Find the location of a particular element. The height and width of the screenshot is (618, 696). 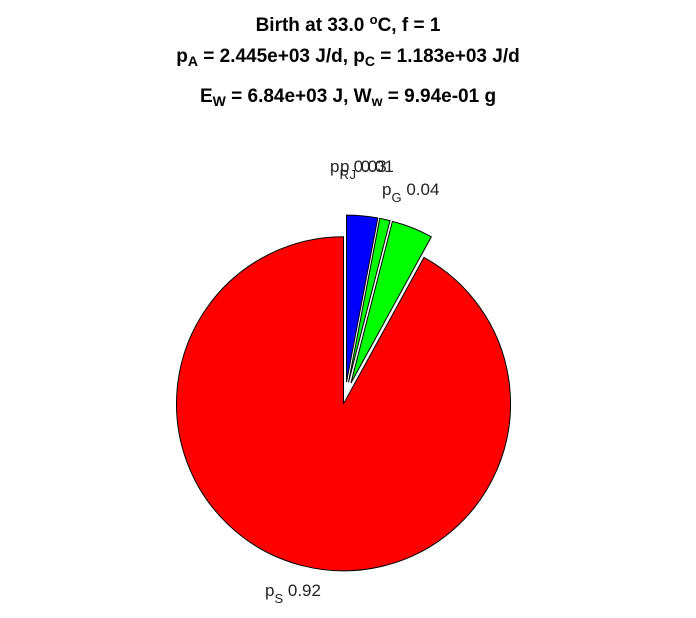

chart-title-line-1: Birth at 33.0 oC, f = 1 is located at coordinates (348, 24).